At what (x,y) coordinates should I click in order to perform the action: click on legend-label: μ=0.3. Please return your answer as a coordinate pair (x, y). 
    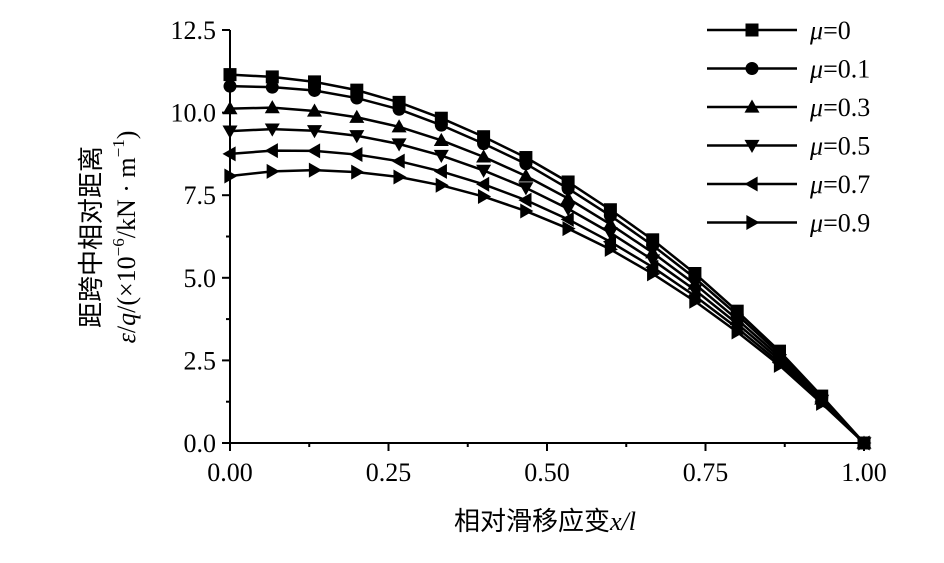
    Looking at the image, I should click on (839, 107).